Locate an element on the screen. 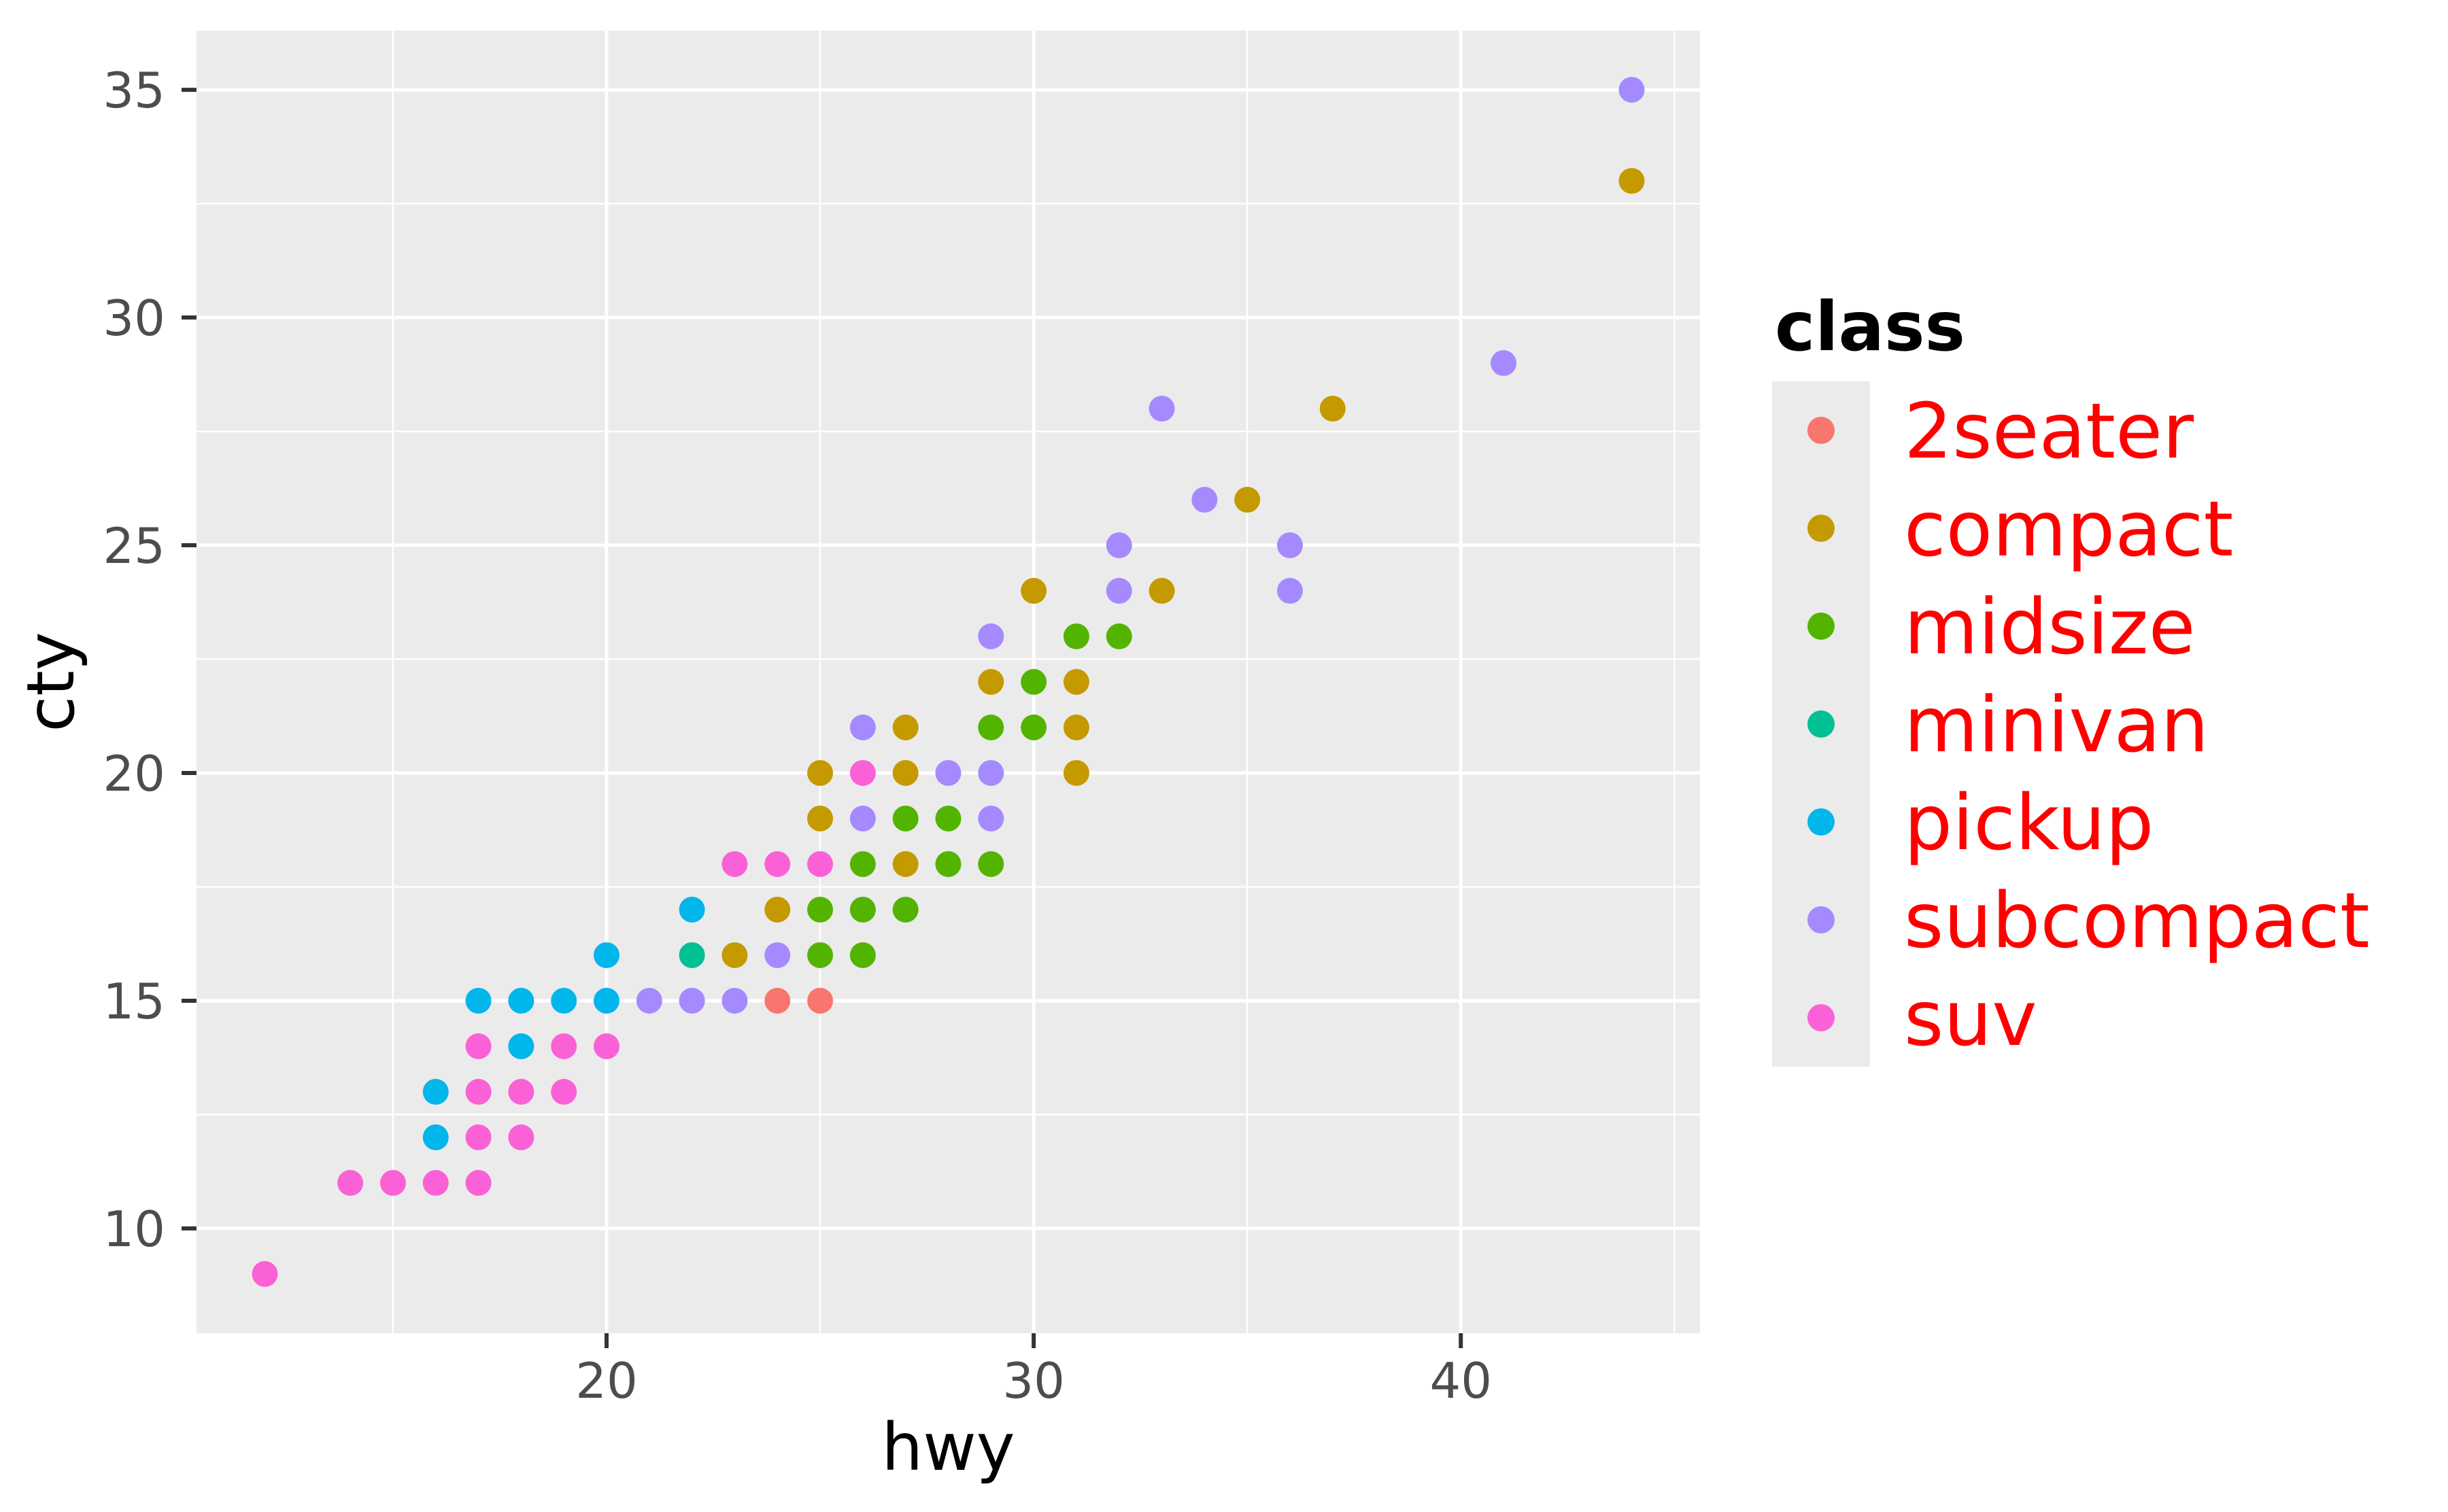 This screenshot has width=2448, height=1512. x-tick-label: 30 is located at coordinates (1034, 1380).